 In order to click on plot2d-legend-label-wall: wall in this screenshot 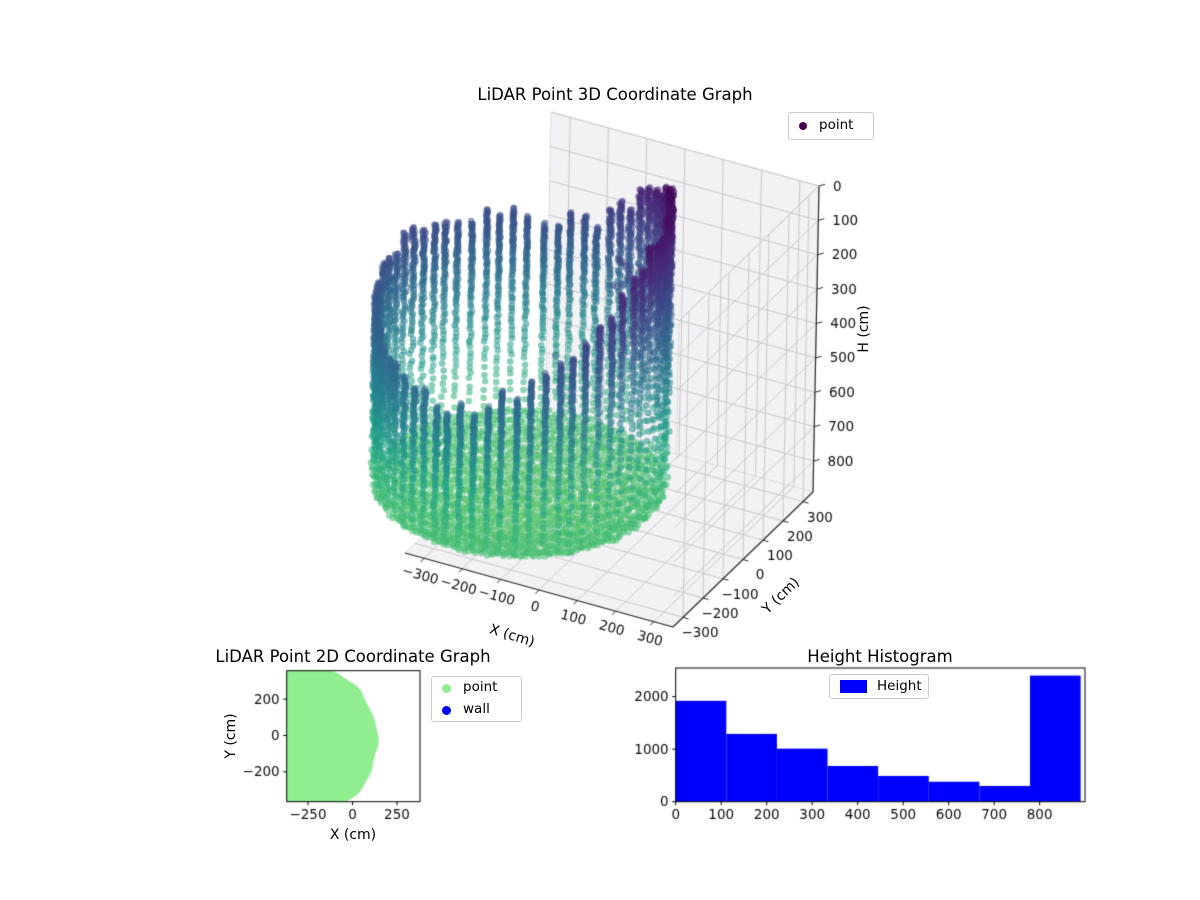, I will do `click(476, 709)`.